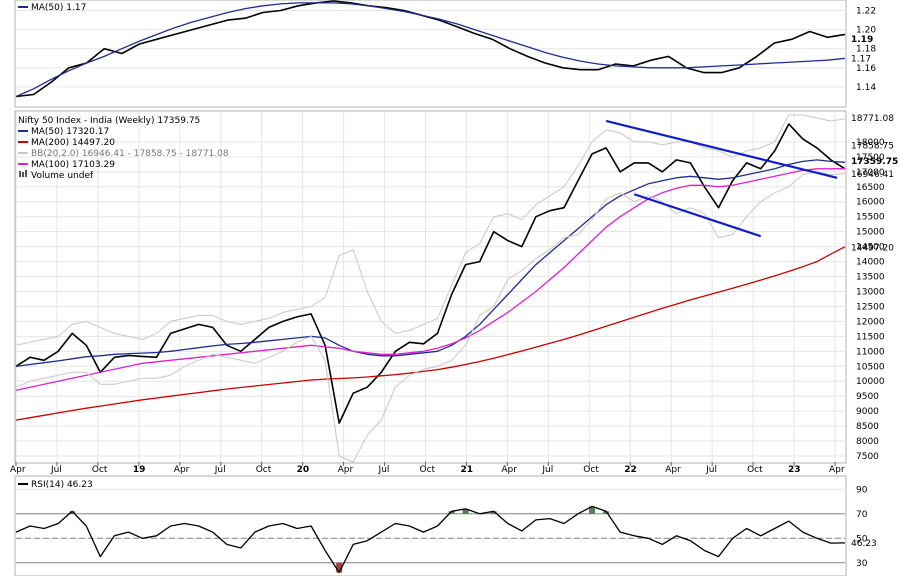  Describe the element at coordinates (867, 427) in the screenshot. I see `y-tick-label: 8500` at that location.